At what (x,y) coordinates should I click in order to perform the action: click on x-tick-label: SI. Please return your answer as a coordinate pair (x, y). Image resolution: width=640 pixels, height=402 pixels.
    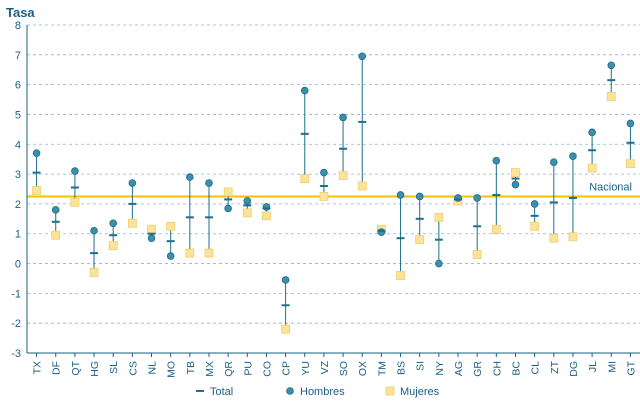
    Looking at the image, I should click on (421, 366).